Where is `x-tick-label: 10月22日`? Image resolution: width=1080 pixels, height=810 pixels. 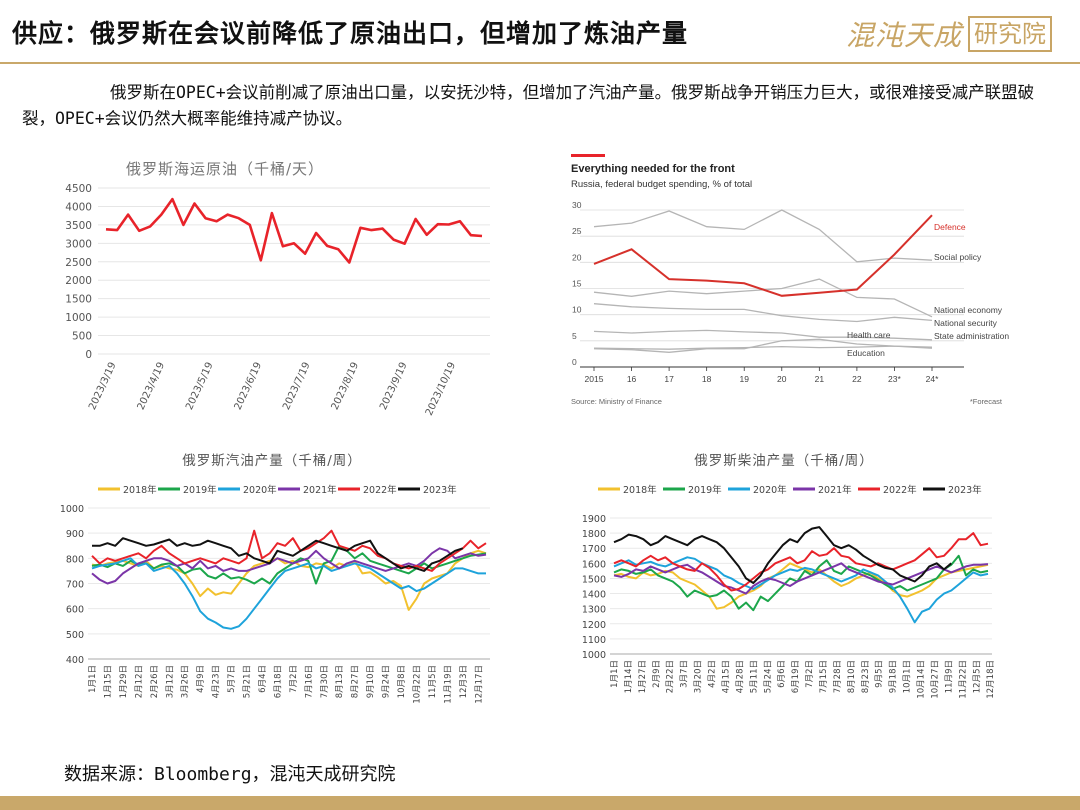
x-tick-label: 10月22日 is located at coordinates (417, 684).